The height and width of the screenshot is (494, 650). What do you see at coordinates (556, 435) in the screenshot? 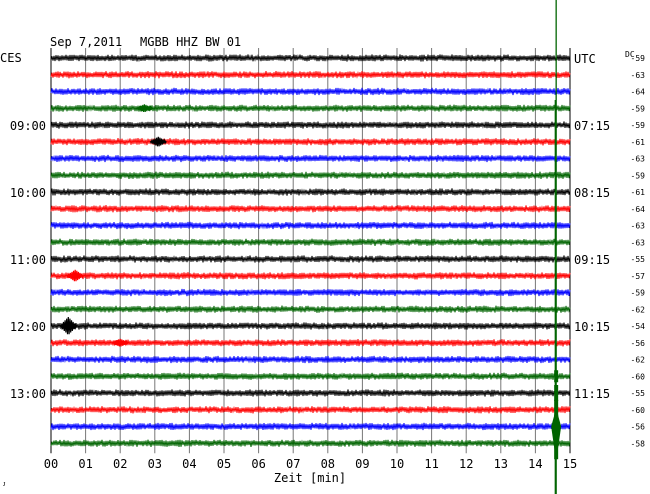
I see `event-maximum` at bounding box center [556, 435].